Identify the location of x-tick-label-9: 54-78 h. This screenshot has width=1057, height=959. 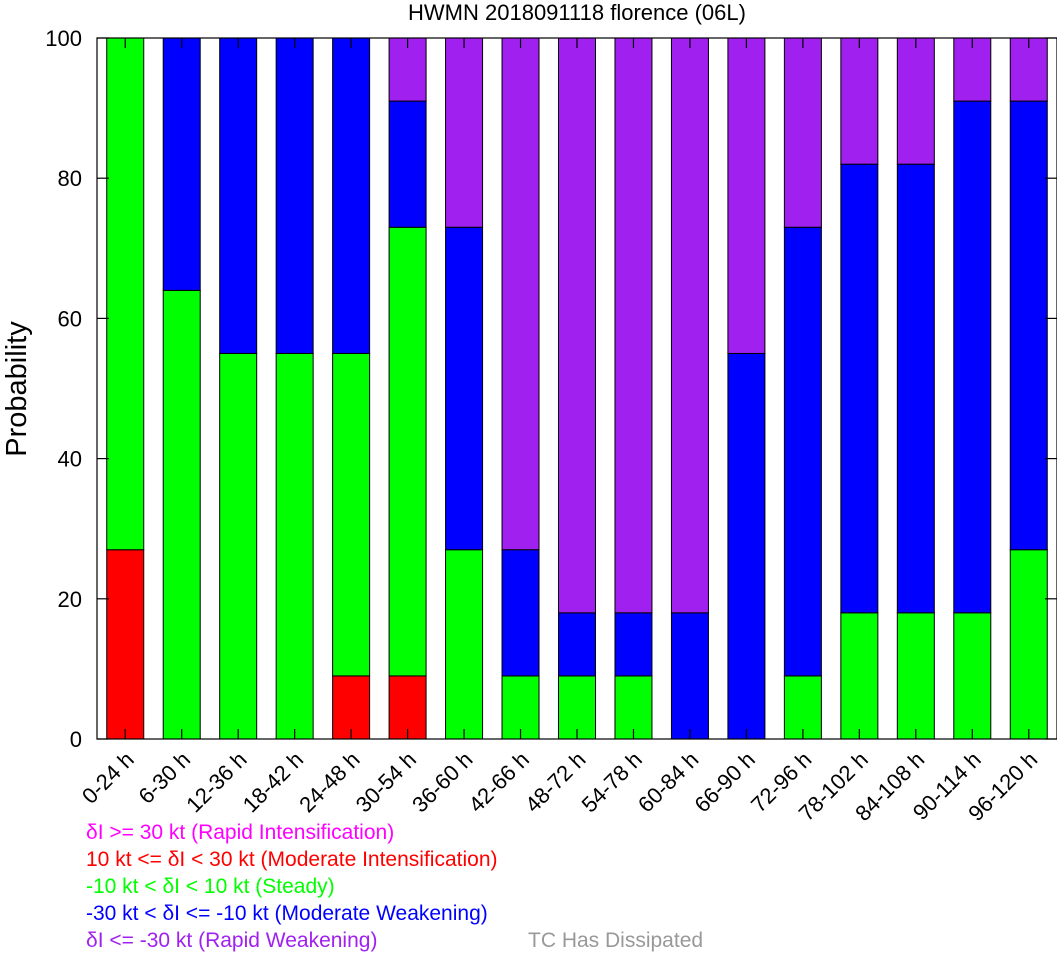
(612, 782).